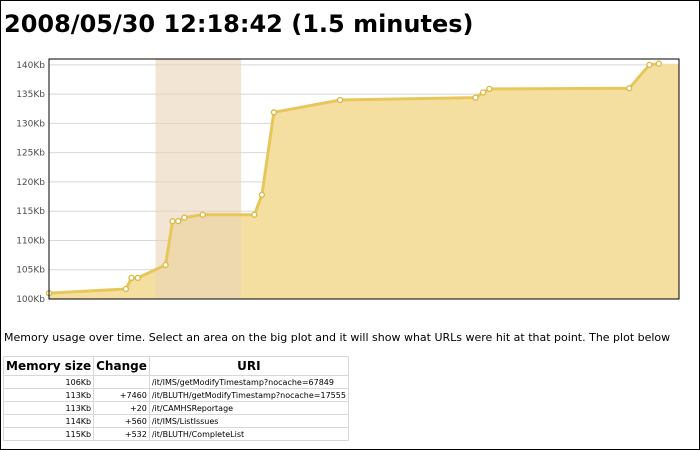 The width and height of the screenshot is (700, 450). What do you see at coordinates (248, 382) in the screenshot?
I see `cell-uri: /it/IMS/getModifyTimestamp?nocache=67849` at bounding box center [248, 382].